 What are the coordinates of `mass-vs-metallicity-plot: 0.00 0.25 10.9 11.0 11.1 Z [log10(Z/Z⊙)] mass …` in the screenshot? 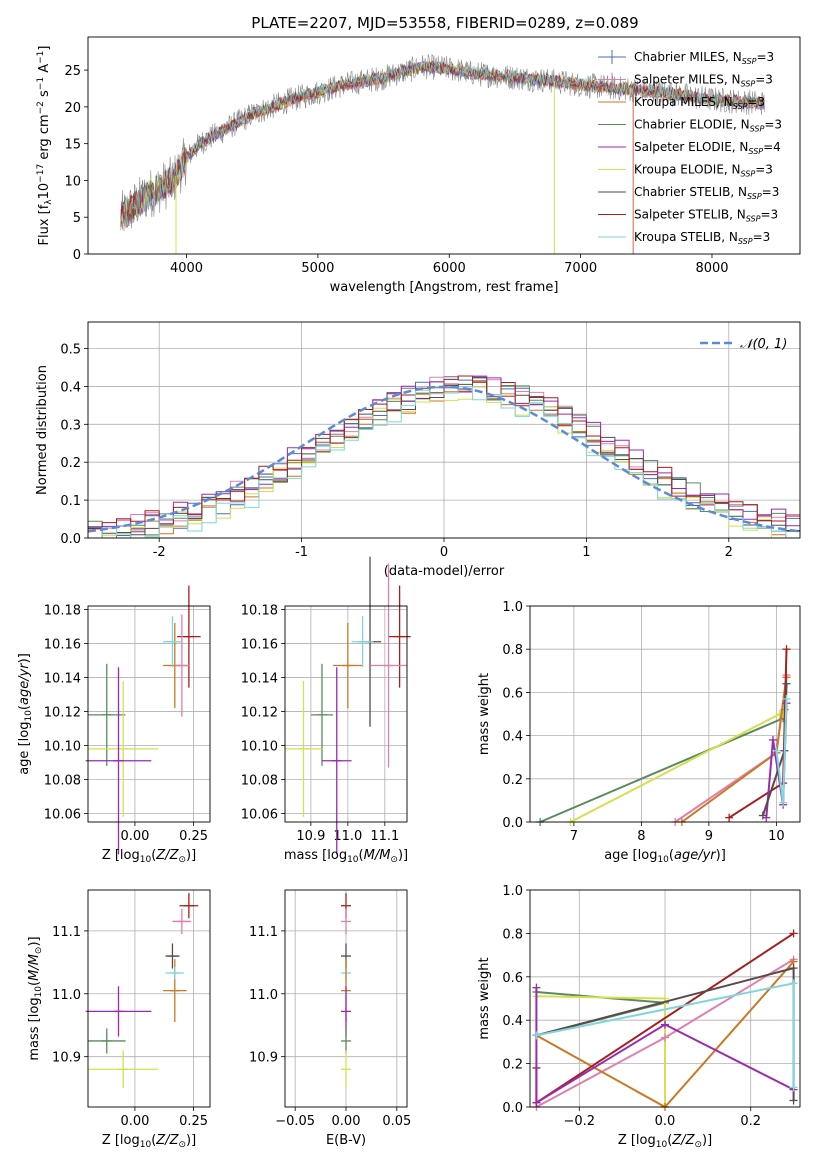 It's located at (119, 1019).